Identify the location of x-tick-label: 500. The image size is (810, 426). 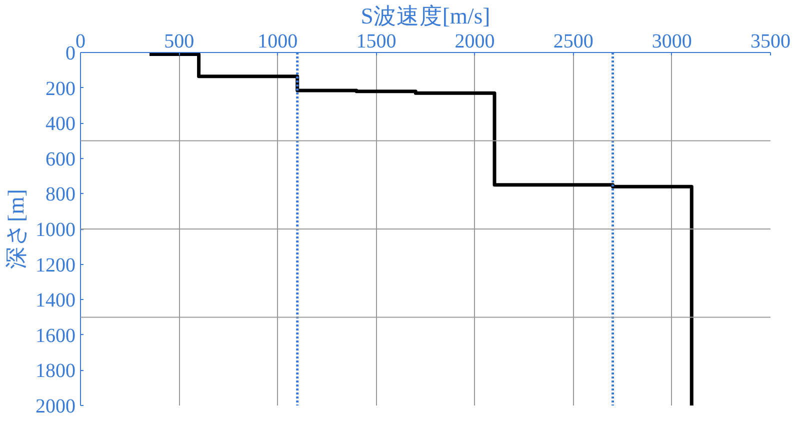
(179, 41).